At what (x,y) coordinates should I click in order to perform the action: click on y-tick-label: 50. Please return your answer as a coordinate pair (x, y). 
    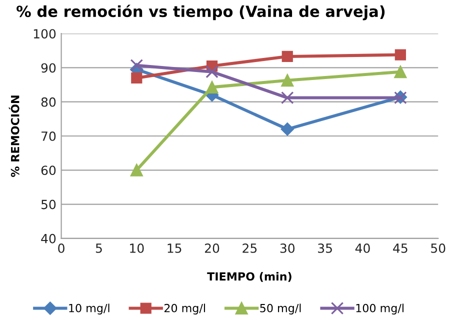
    Looking at the image, I should click on (48, 205).